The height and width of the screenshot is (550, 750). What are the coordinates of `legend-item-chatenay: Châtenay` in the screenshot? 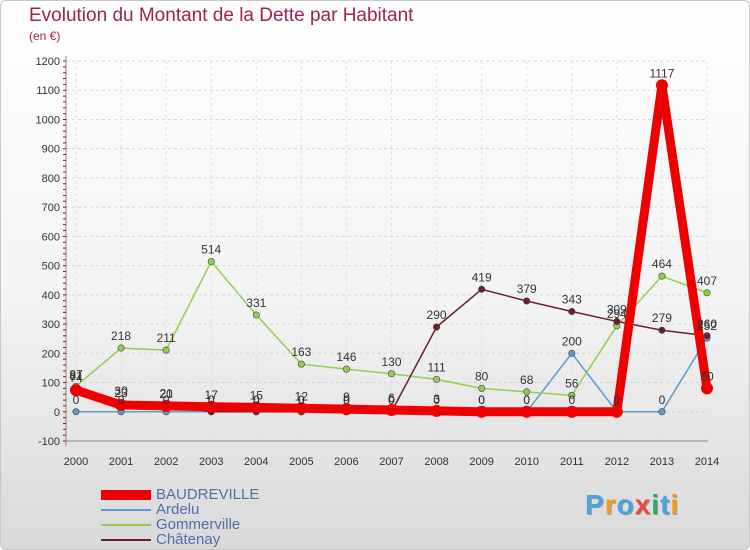 It's located at (180, 539).